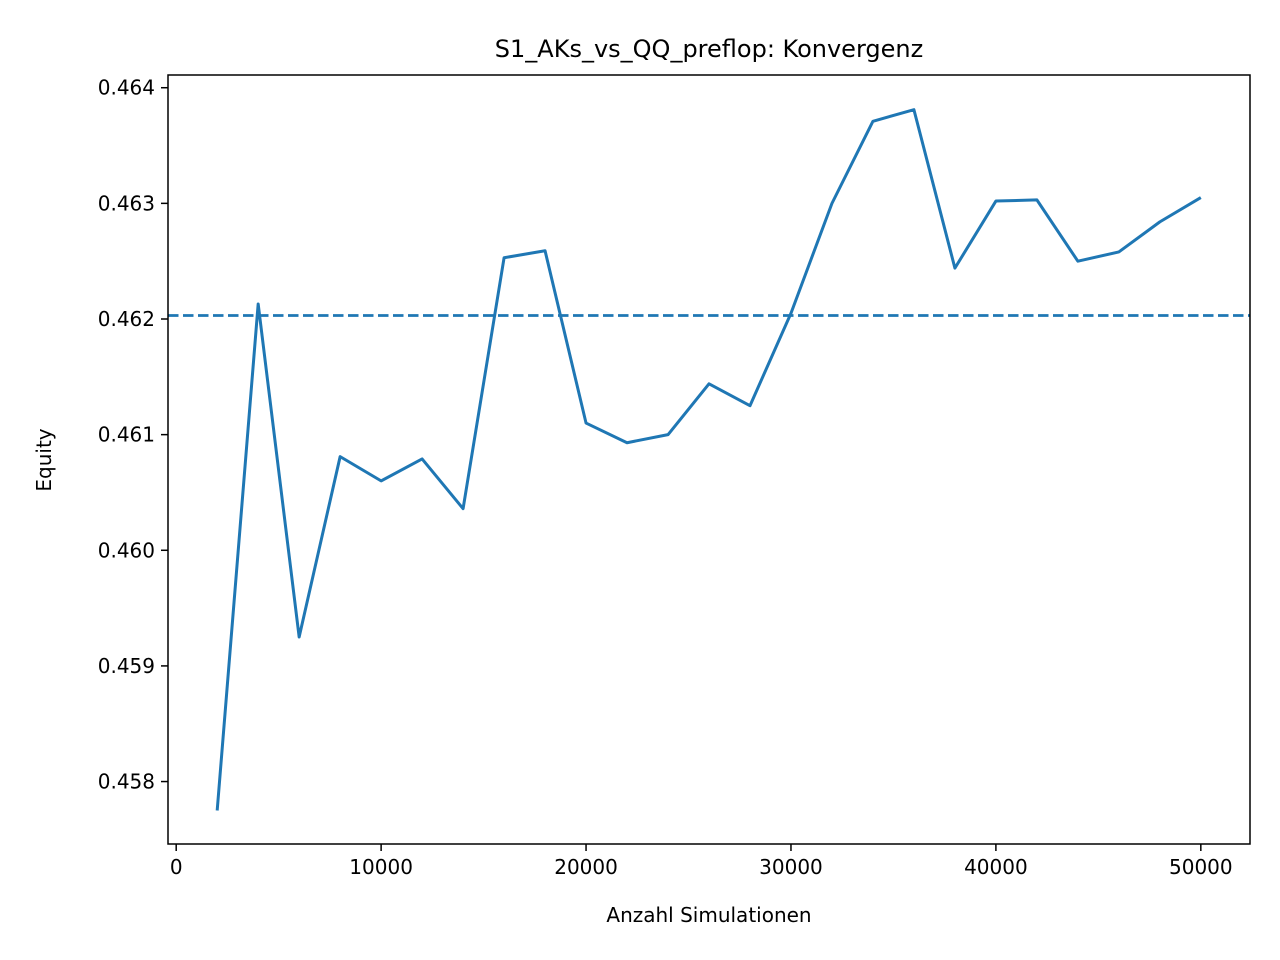 The height and width of the screenshot is (960, 1280). I want to click on y-axis: 0.458 0.459 0.460 0.461 0.462 0.463 0.464, so click(133, 435).